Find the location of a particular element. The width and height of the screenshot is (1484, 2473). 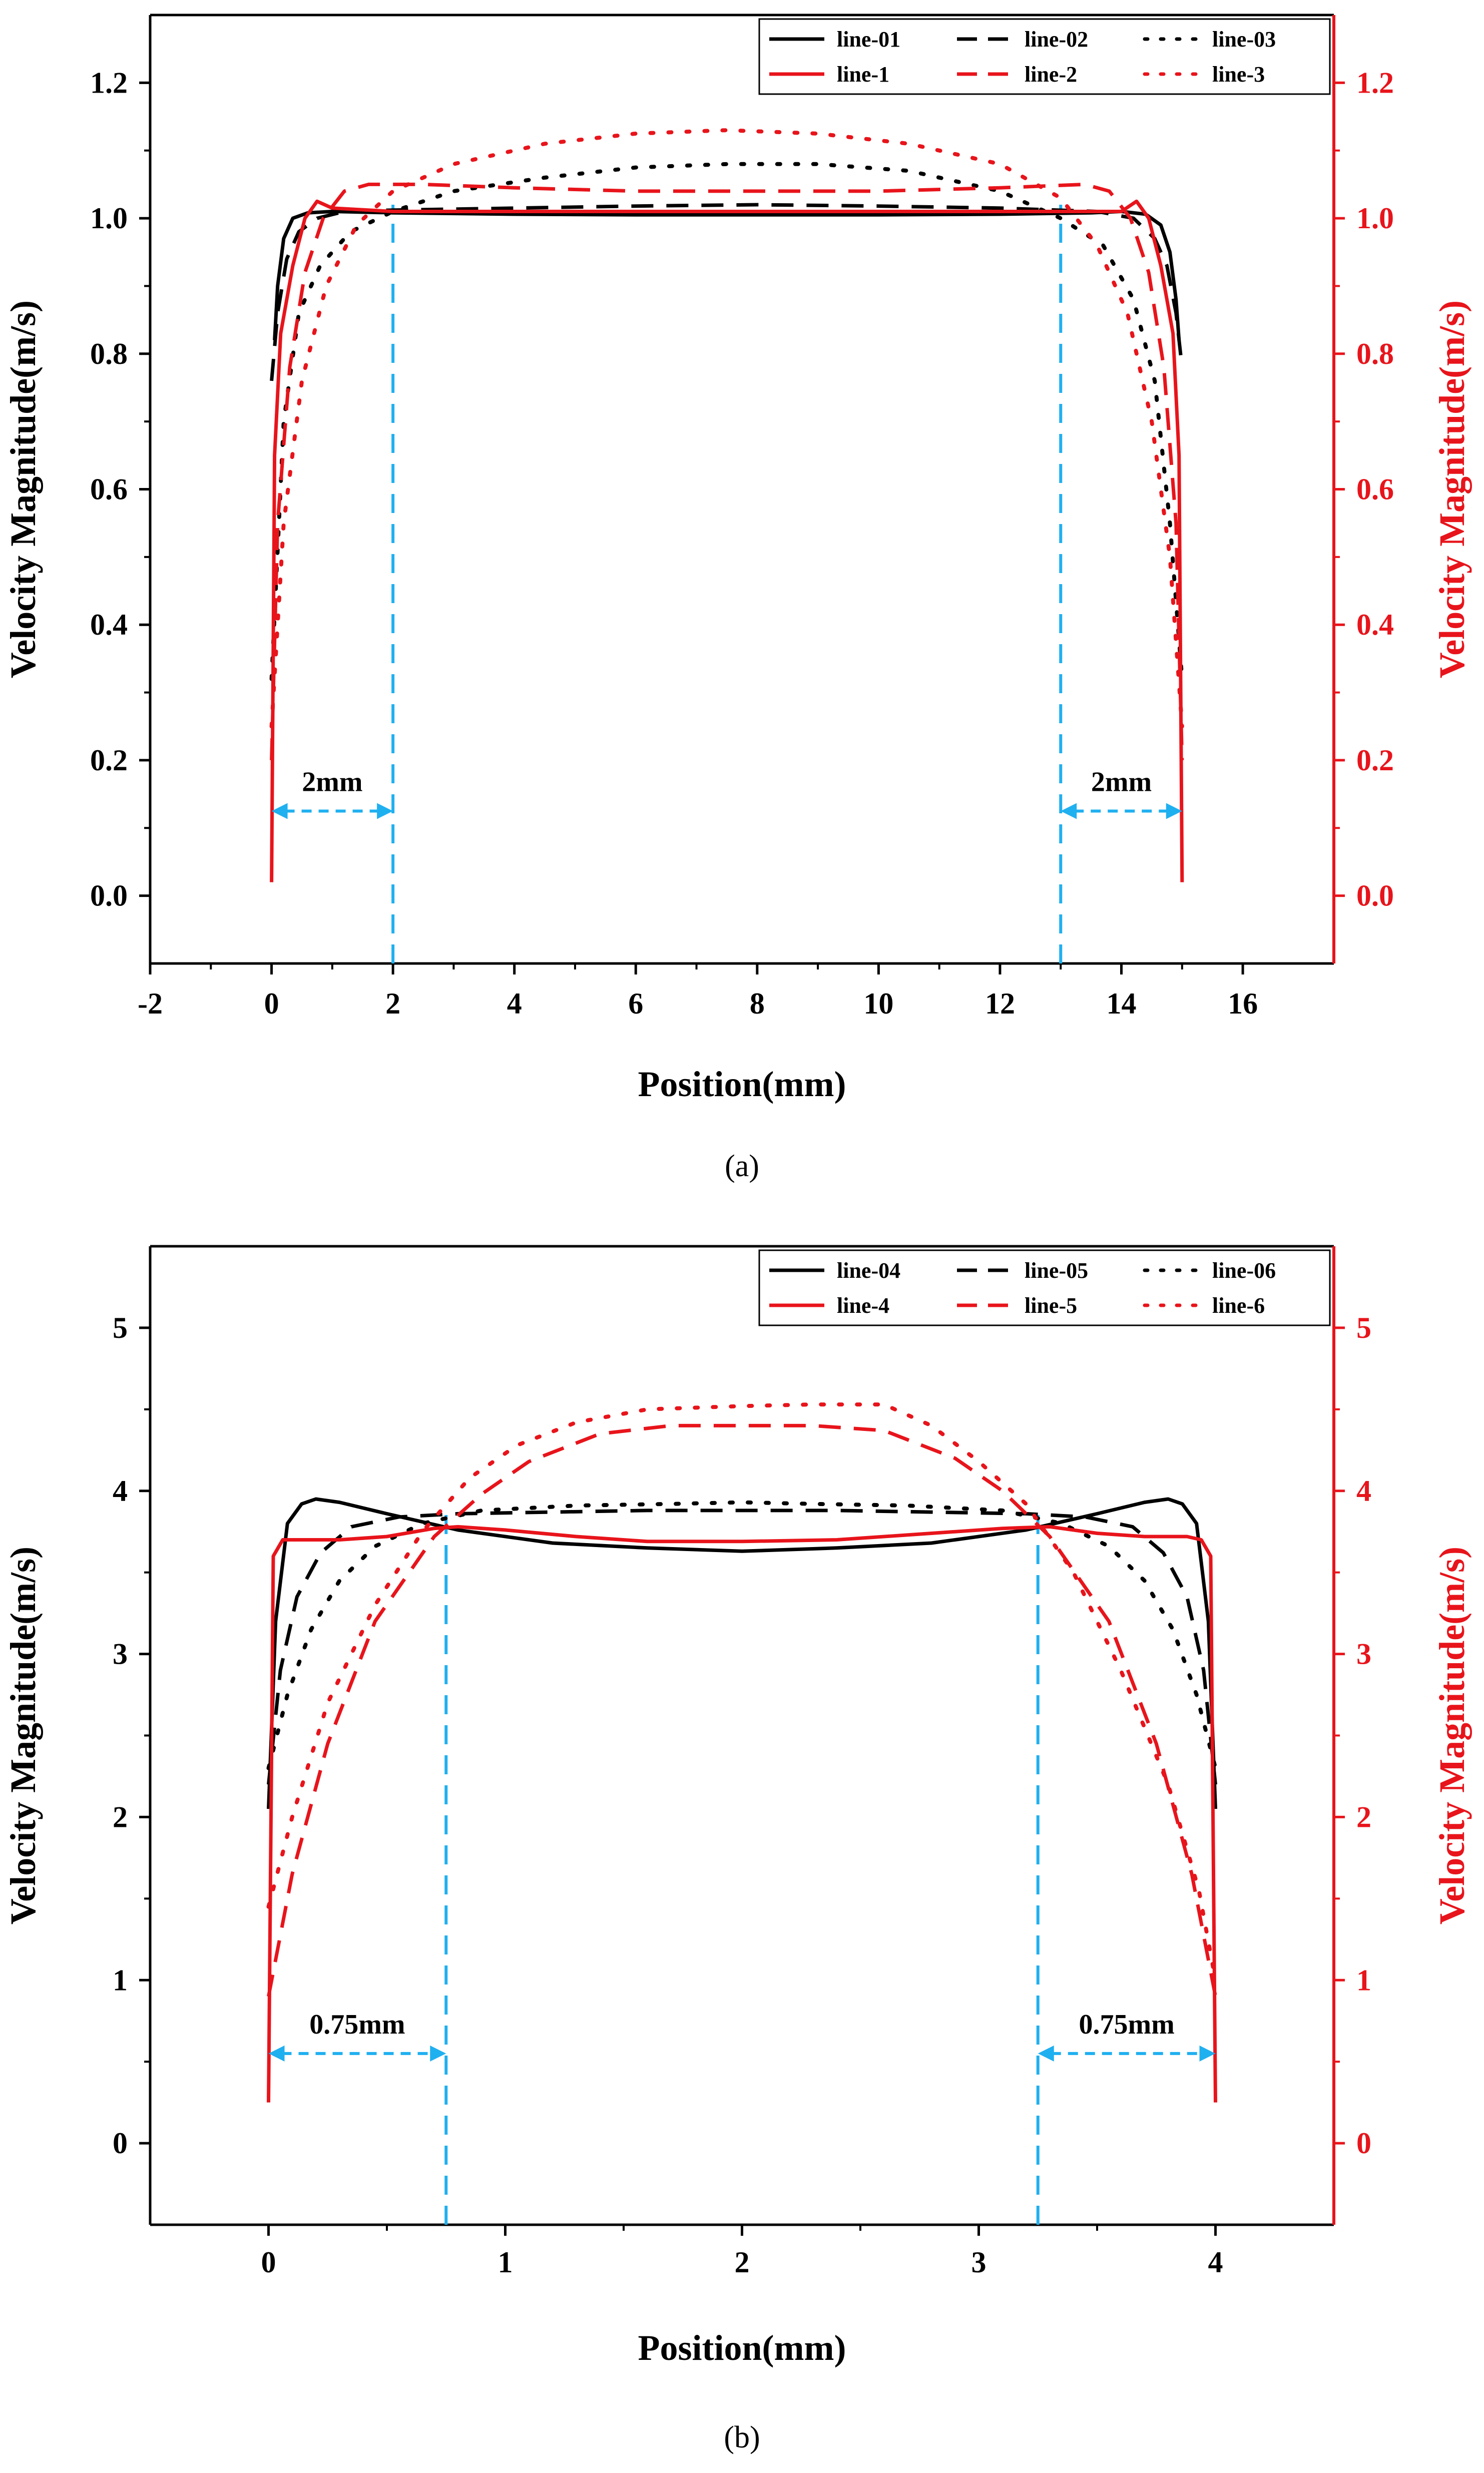

y-tick-label-left: 1.0 is located at coordinates (109, 218).